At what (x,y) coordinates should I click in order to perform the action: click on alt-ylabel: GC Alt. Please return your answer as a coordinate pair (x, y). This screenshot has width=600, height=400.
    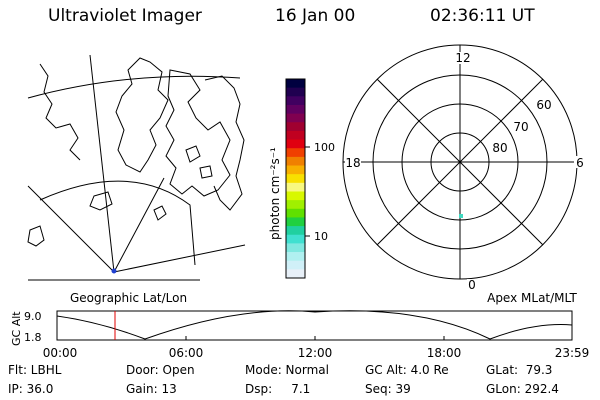
    Looking at the image, I should click on (16, 328).